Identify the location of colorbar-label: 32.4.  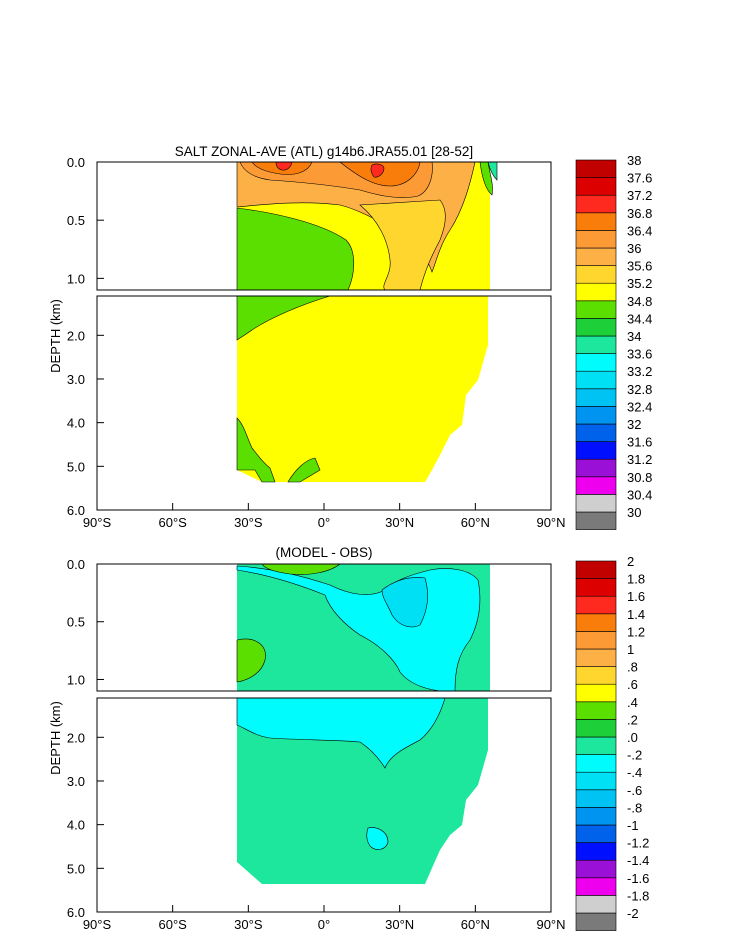
(639, 406).